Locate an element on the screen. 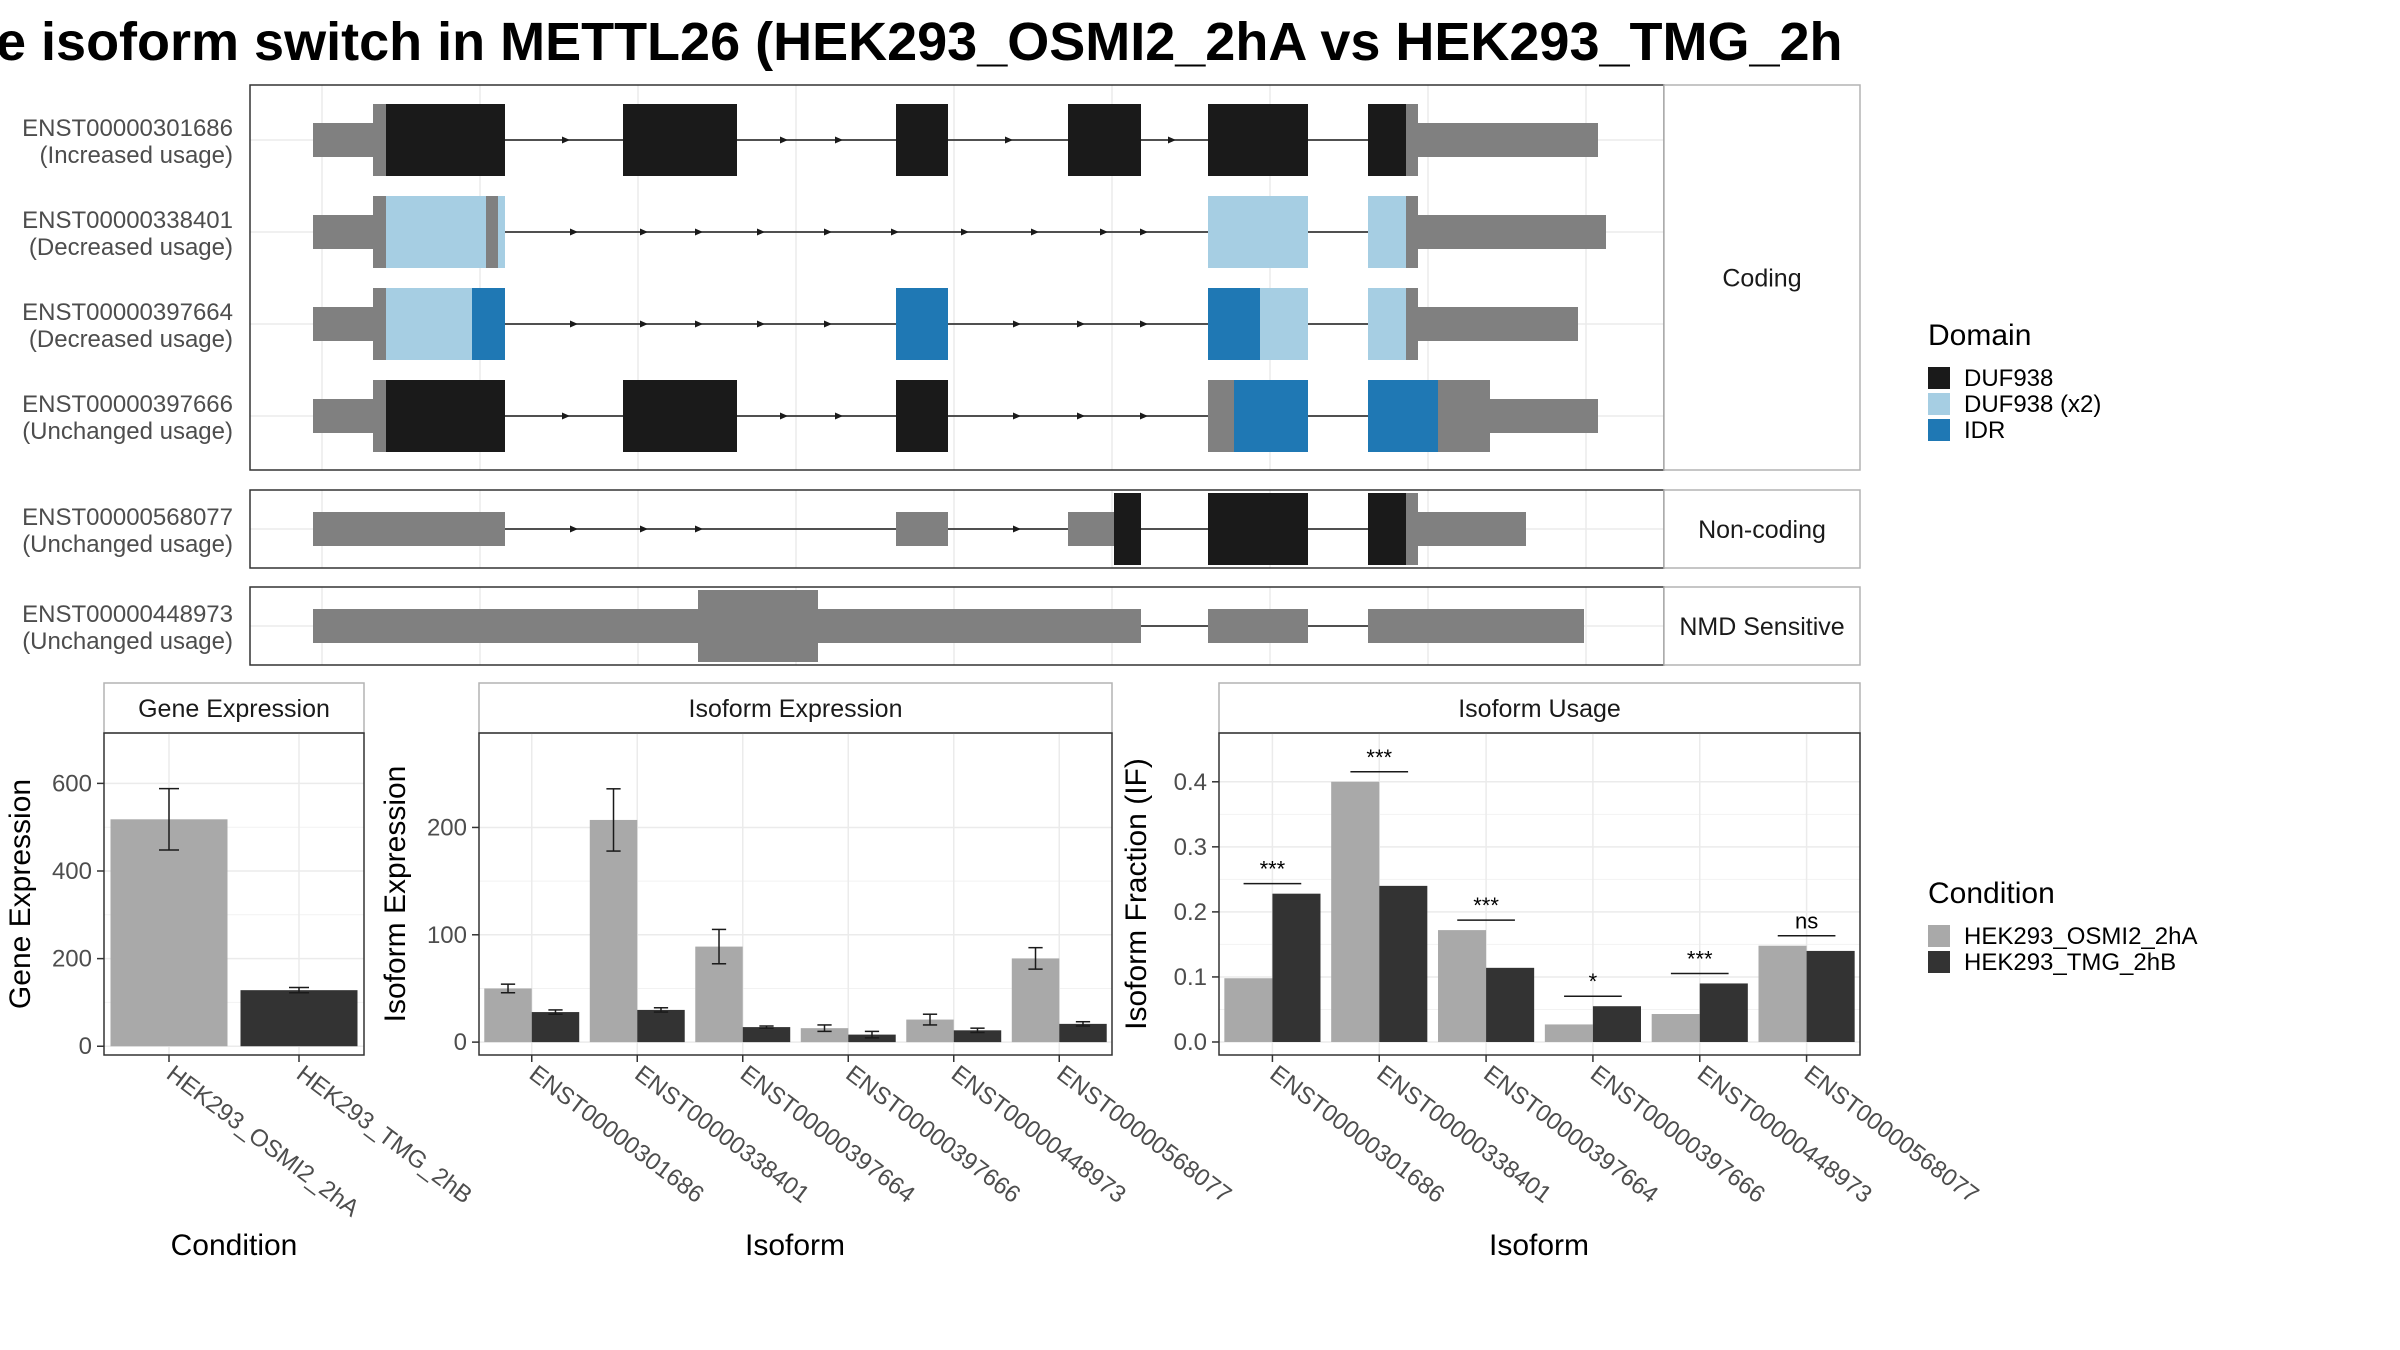 This screenshot has height=1350, width=2400. y-axis-title: Isoform Expression is located at coordinates (395, 894).